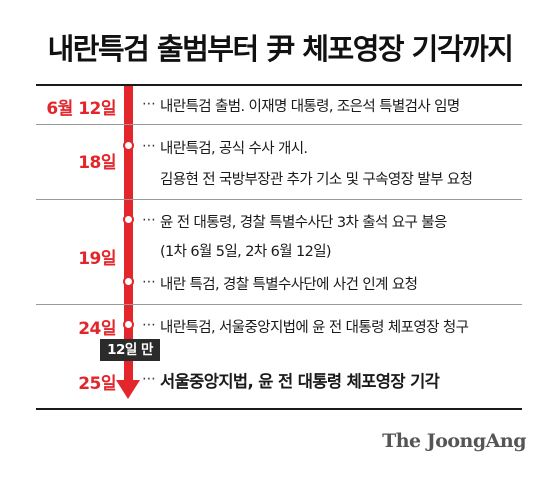 The height and width of the screenshot is (478, 560). I want to click on event-text-19-line2: (1차 6월 5일, 2차 6월 12일), so click(246, 252).